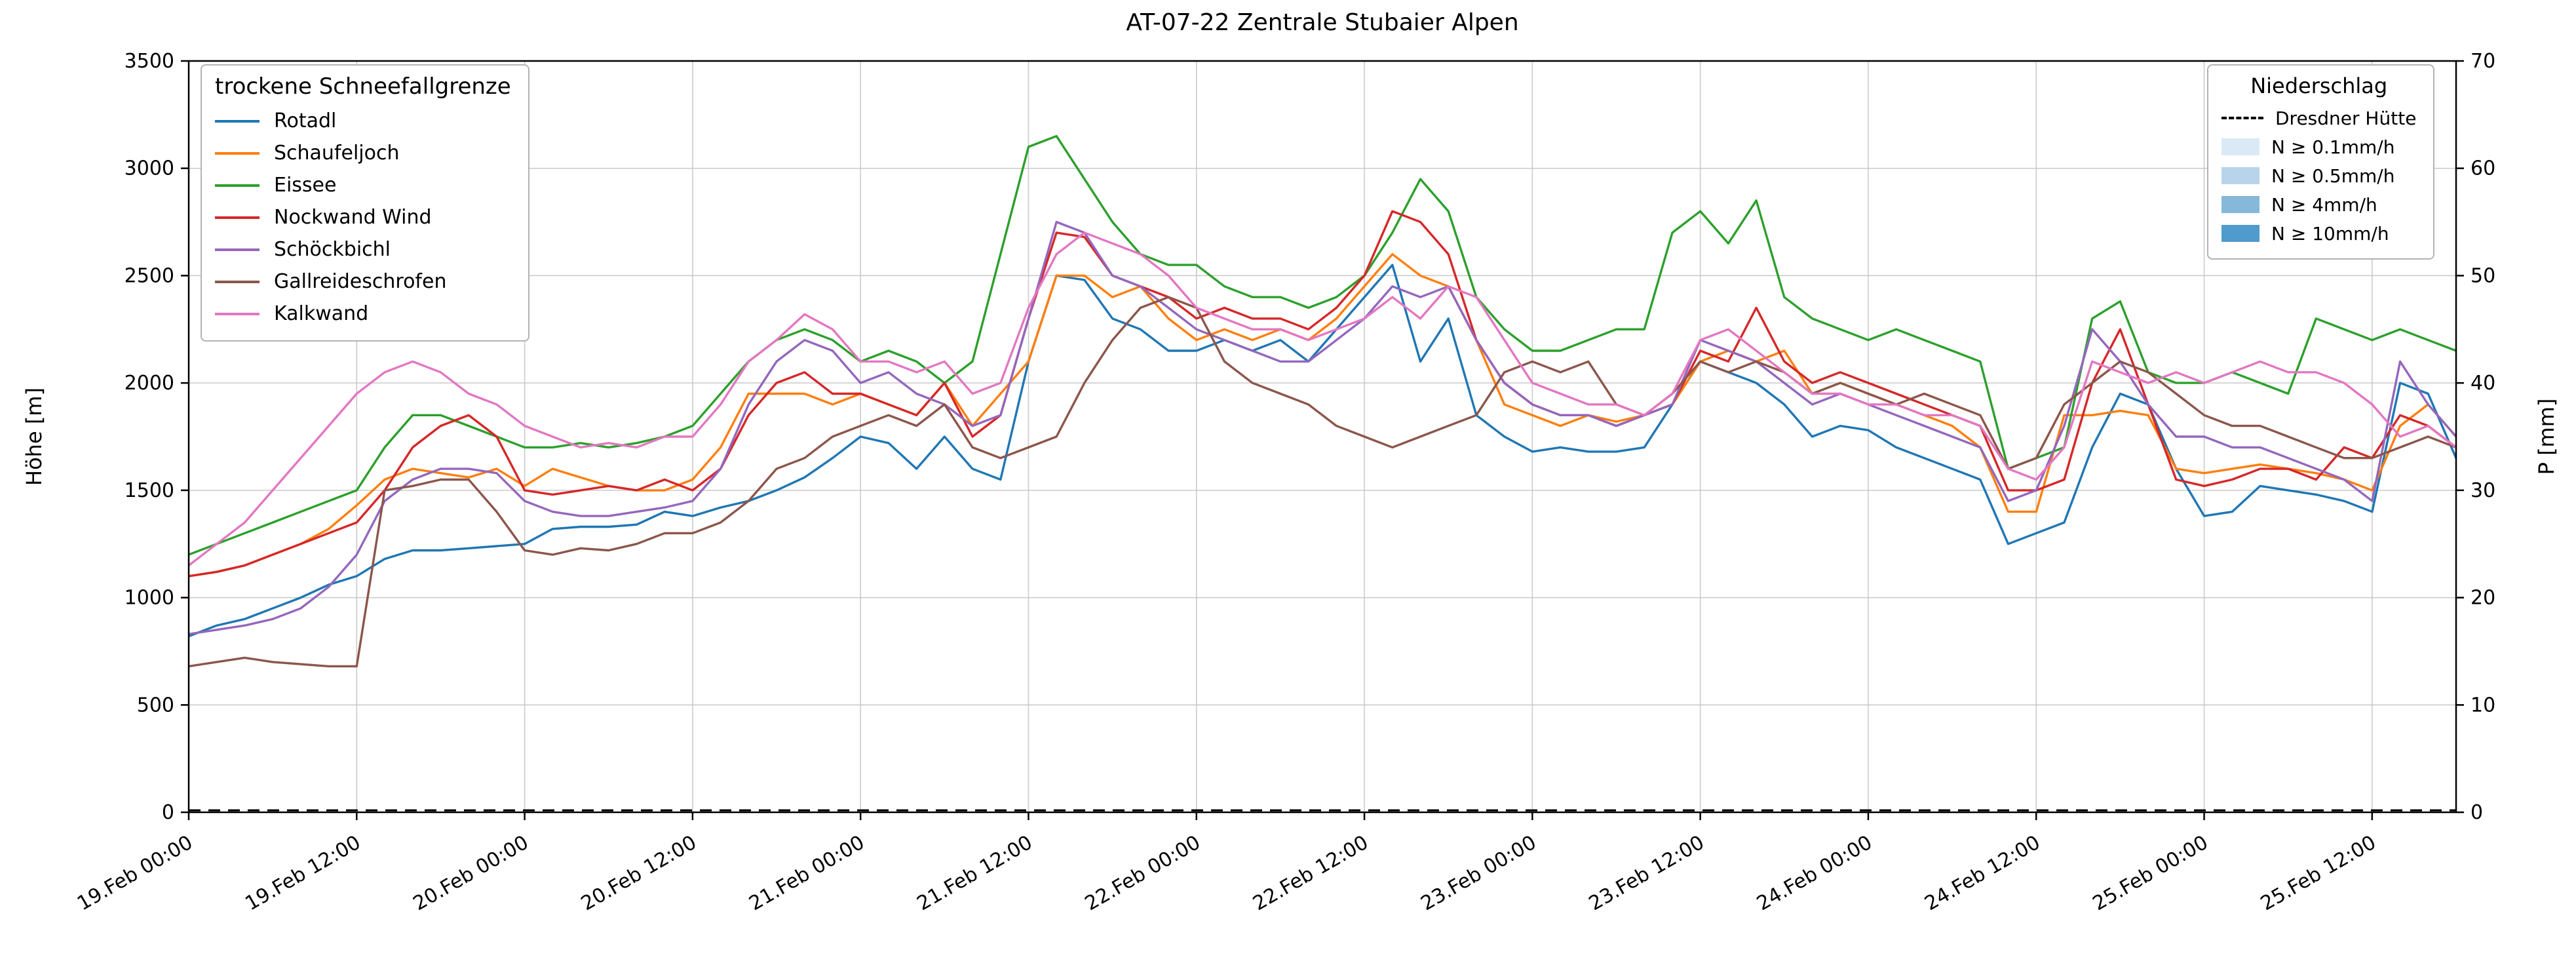 This screenshot has height=967, width=2576. What do you see at coordinates (2546, 437) in the screenshot?
I see `y-axis-label-right: P [mm]` at bounding box center [2546, 437].